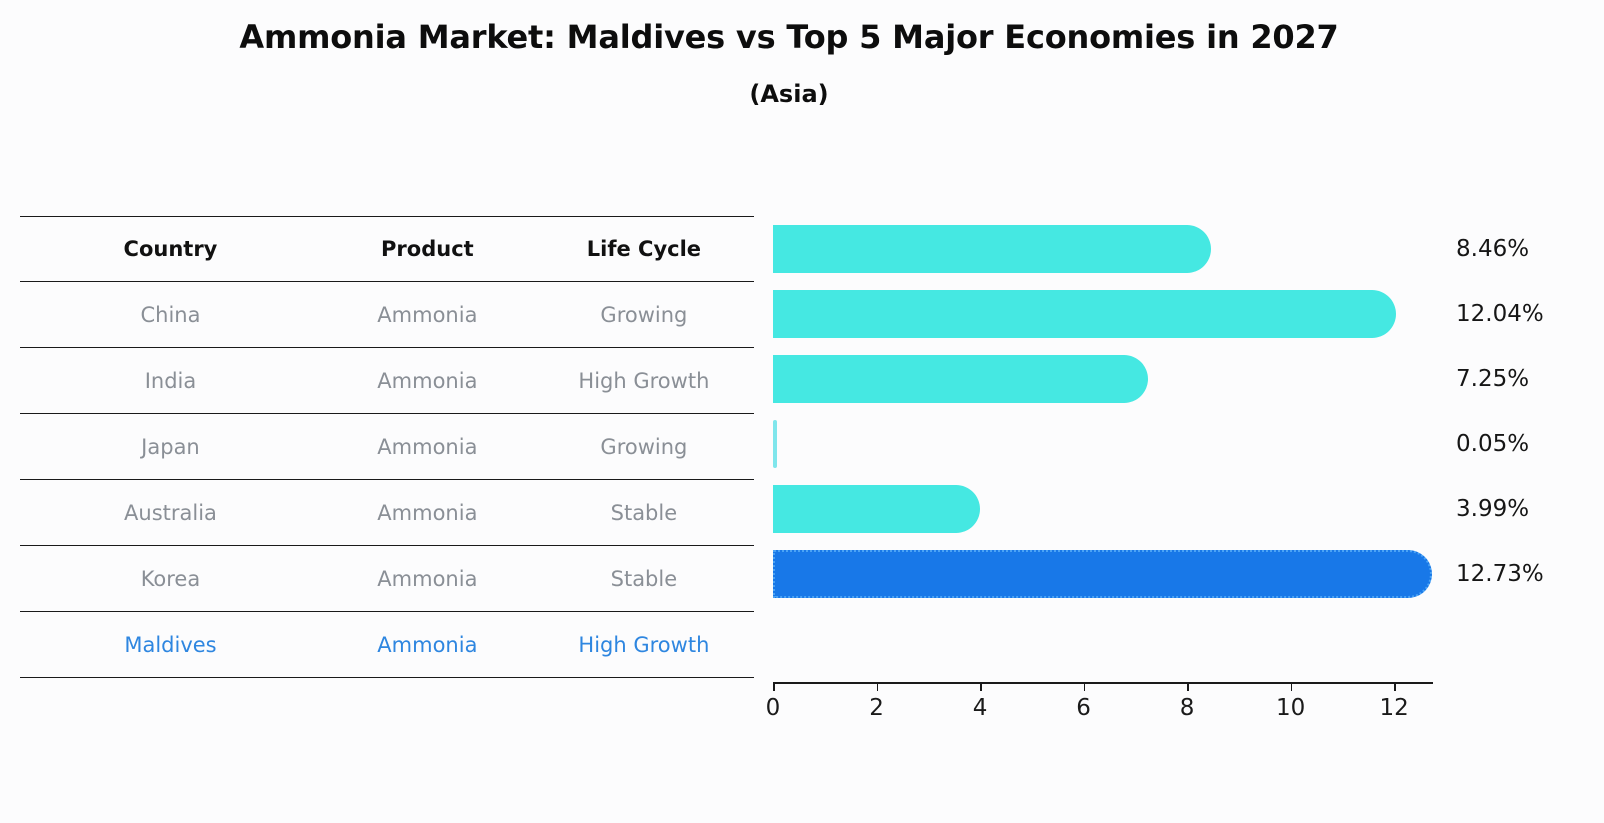 The image size is (1604, 823). I want to click on bar-value-label: 12.04%, so click(1500, 313).